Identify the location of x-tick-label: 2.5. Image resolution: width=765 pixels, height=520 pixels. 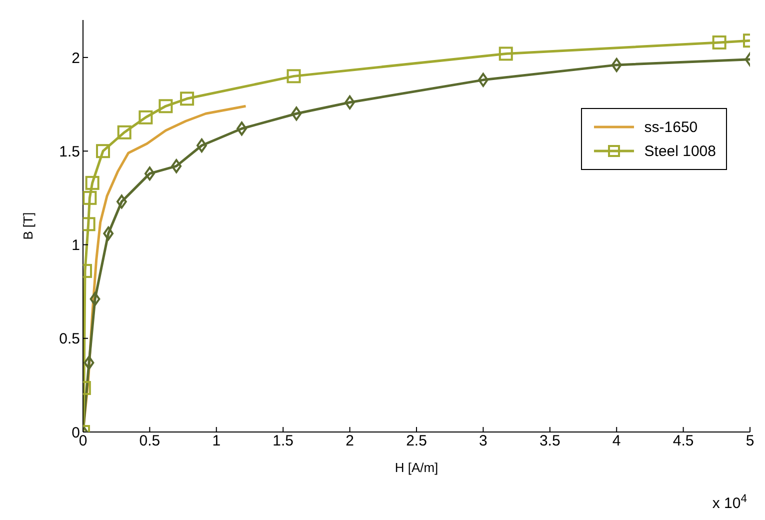
(416, 441).